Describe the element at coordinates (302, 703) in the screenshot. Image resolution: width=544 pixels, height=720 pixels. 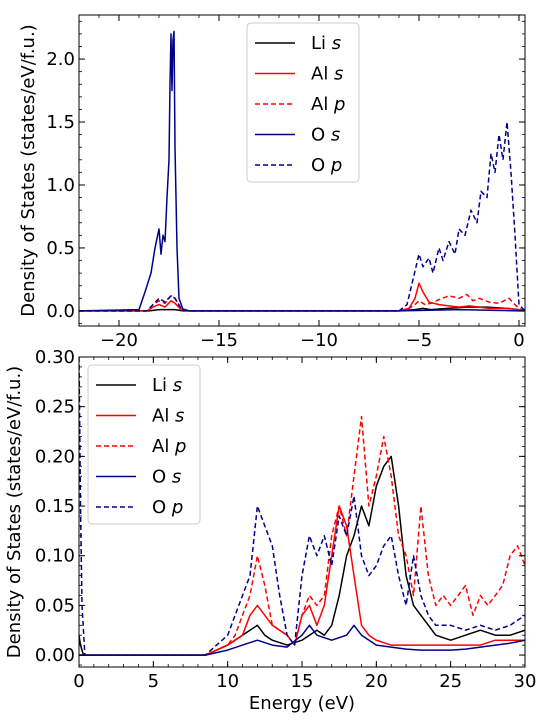
I see `x-axis-label: Energy (eV)` at that location.